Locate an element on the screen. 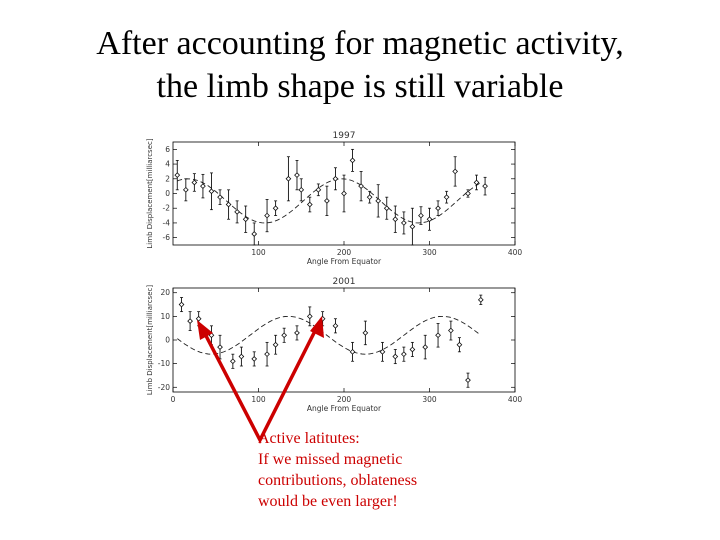 The image size is (720, 540). y-tick-label: 20 is located at coordinates (165, 292).